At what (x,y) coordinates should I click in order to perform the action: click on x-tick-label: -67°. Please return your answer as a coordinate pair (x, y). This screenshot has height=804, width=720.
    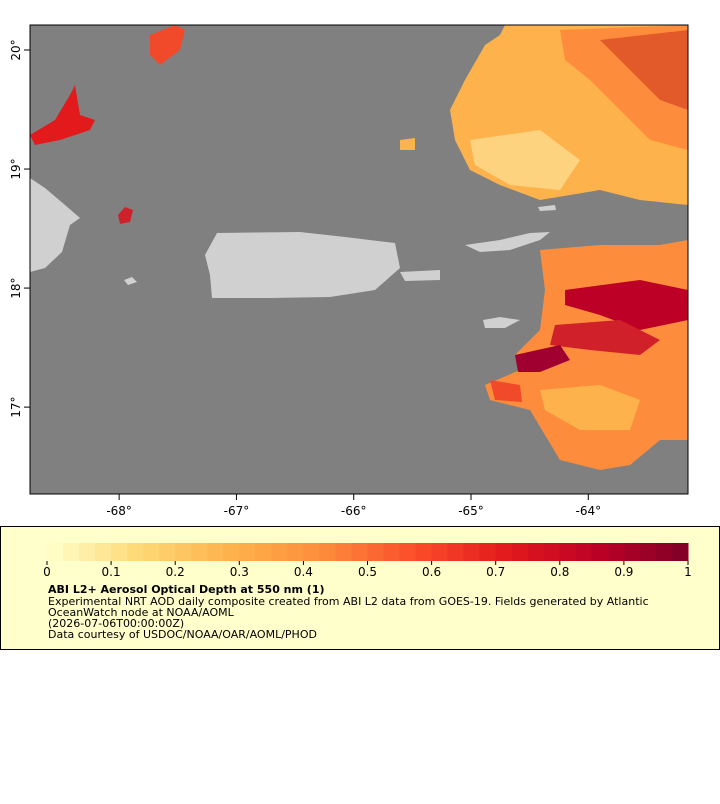
    Looking at the image, I should click on (237, 511).